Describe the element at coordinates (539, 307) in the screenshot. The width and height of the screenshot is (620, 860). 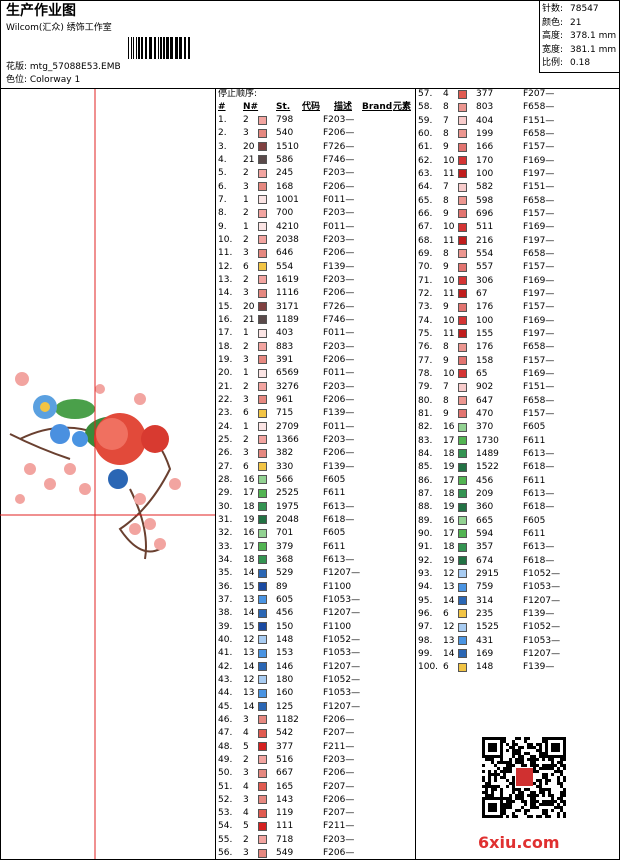
I see `code: F157—` at that location.